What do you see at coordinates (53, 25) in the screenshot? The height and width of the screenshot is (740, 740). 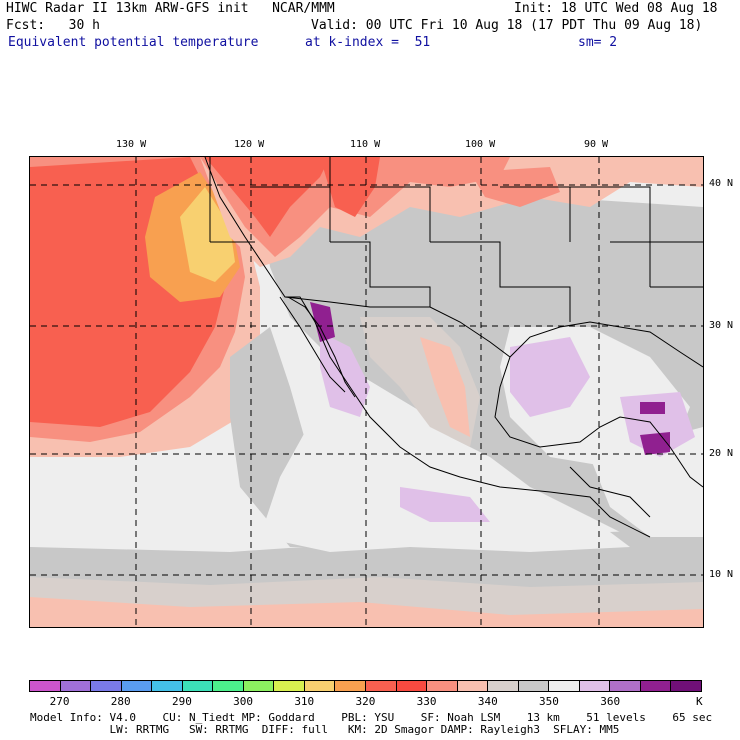 I see `forecast-hour: Fcst: 30 h` at bounding box center [53, 25].